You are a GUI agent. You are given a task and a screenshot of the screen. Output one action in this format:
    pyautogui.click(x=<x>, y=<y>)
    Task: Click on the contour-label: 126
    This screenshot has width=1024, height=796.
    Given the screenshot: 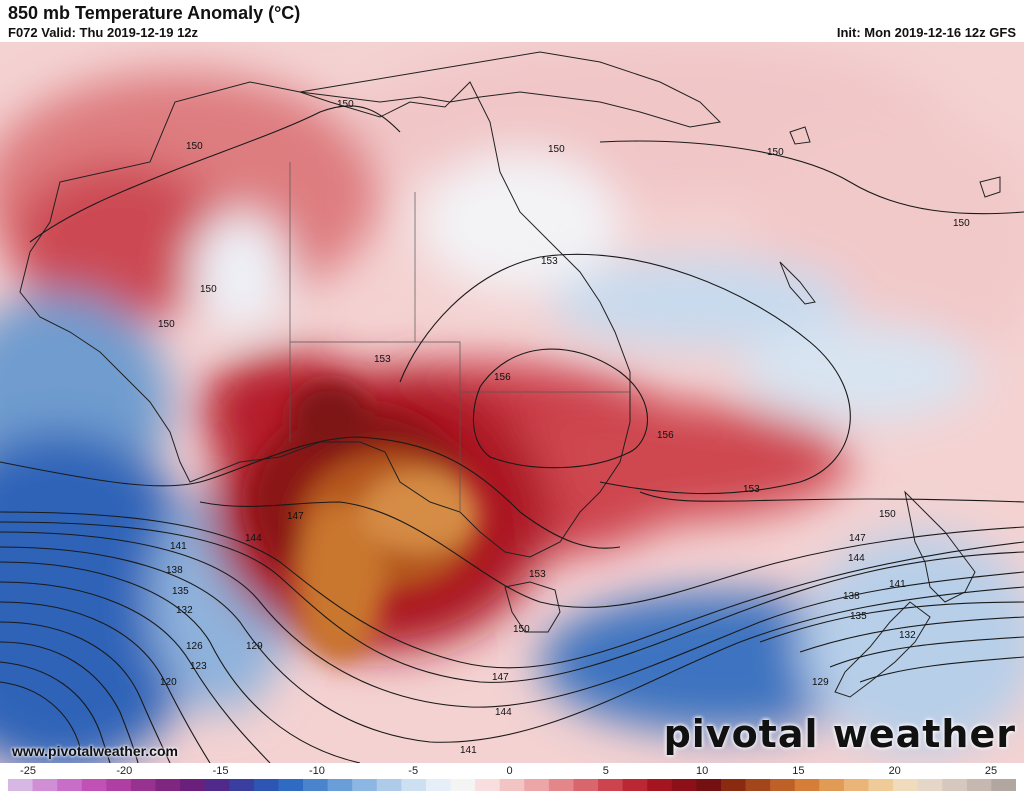 What is the action you would take?
    pyautogui.click(x=194, y=646)
    